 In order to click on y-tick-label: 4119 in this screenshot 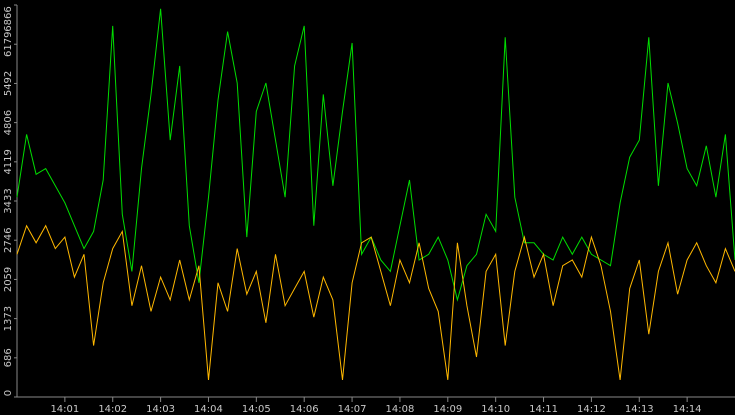, I will do `click(8, 161)`.